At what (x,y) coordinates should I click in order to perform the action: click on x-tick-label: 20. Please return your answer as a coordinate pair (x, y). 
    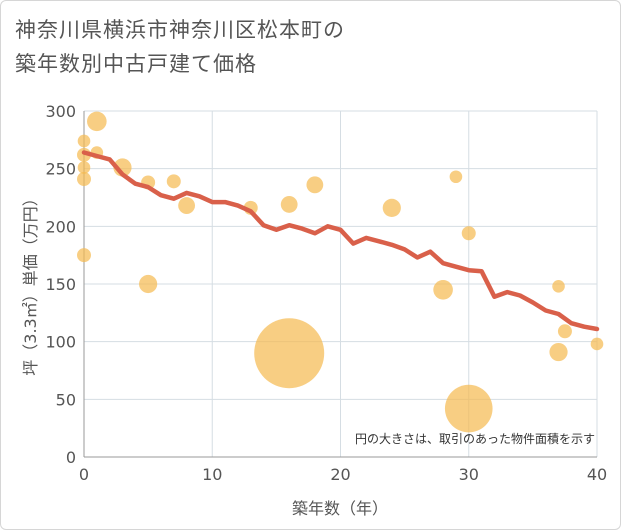
    Looking at the image, I should click on (340, 474).